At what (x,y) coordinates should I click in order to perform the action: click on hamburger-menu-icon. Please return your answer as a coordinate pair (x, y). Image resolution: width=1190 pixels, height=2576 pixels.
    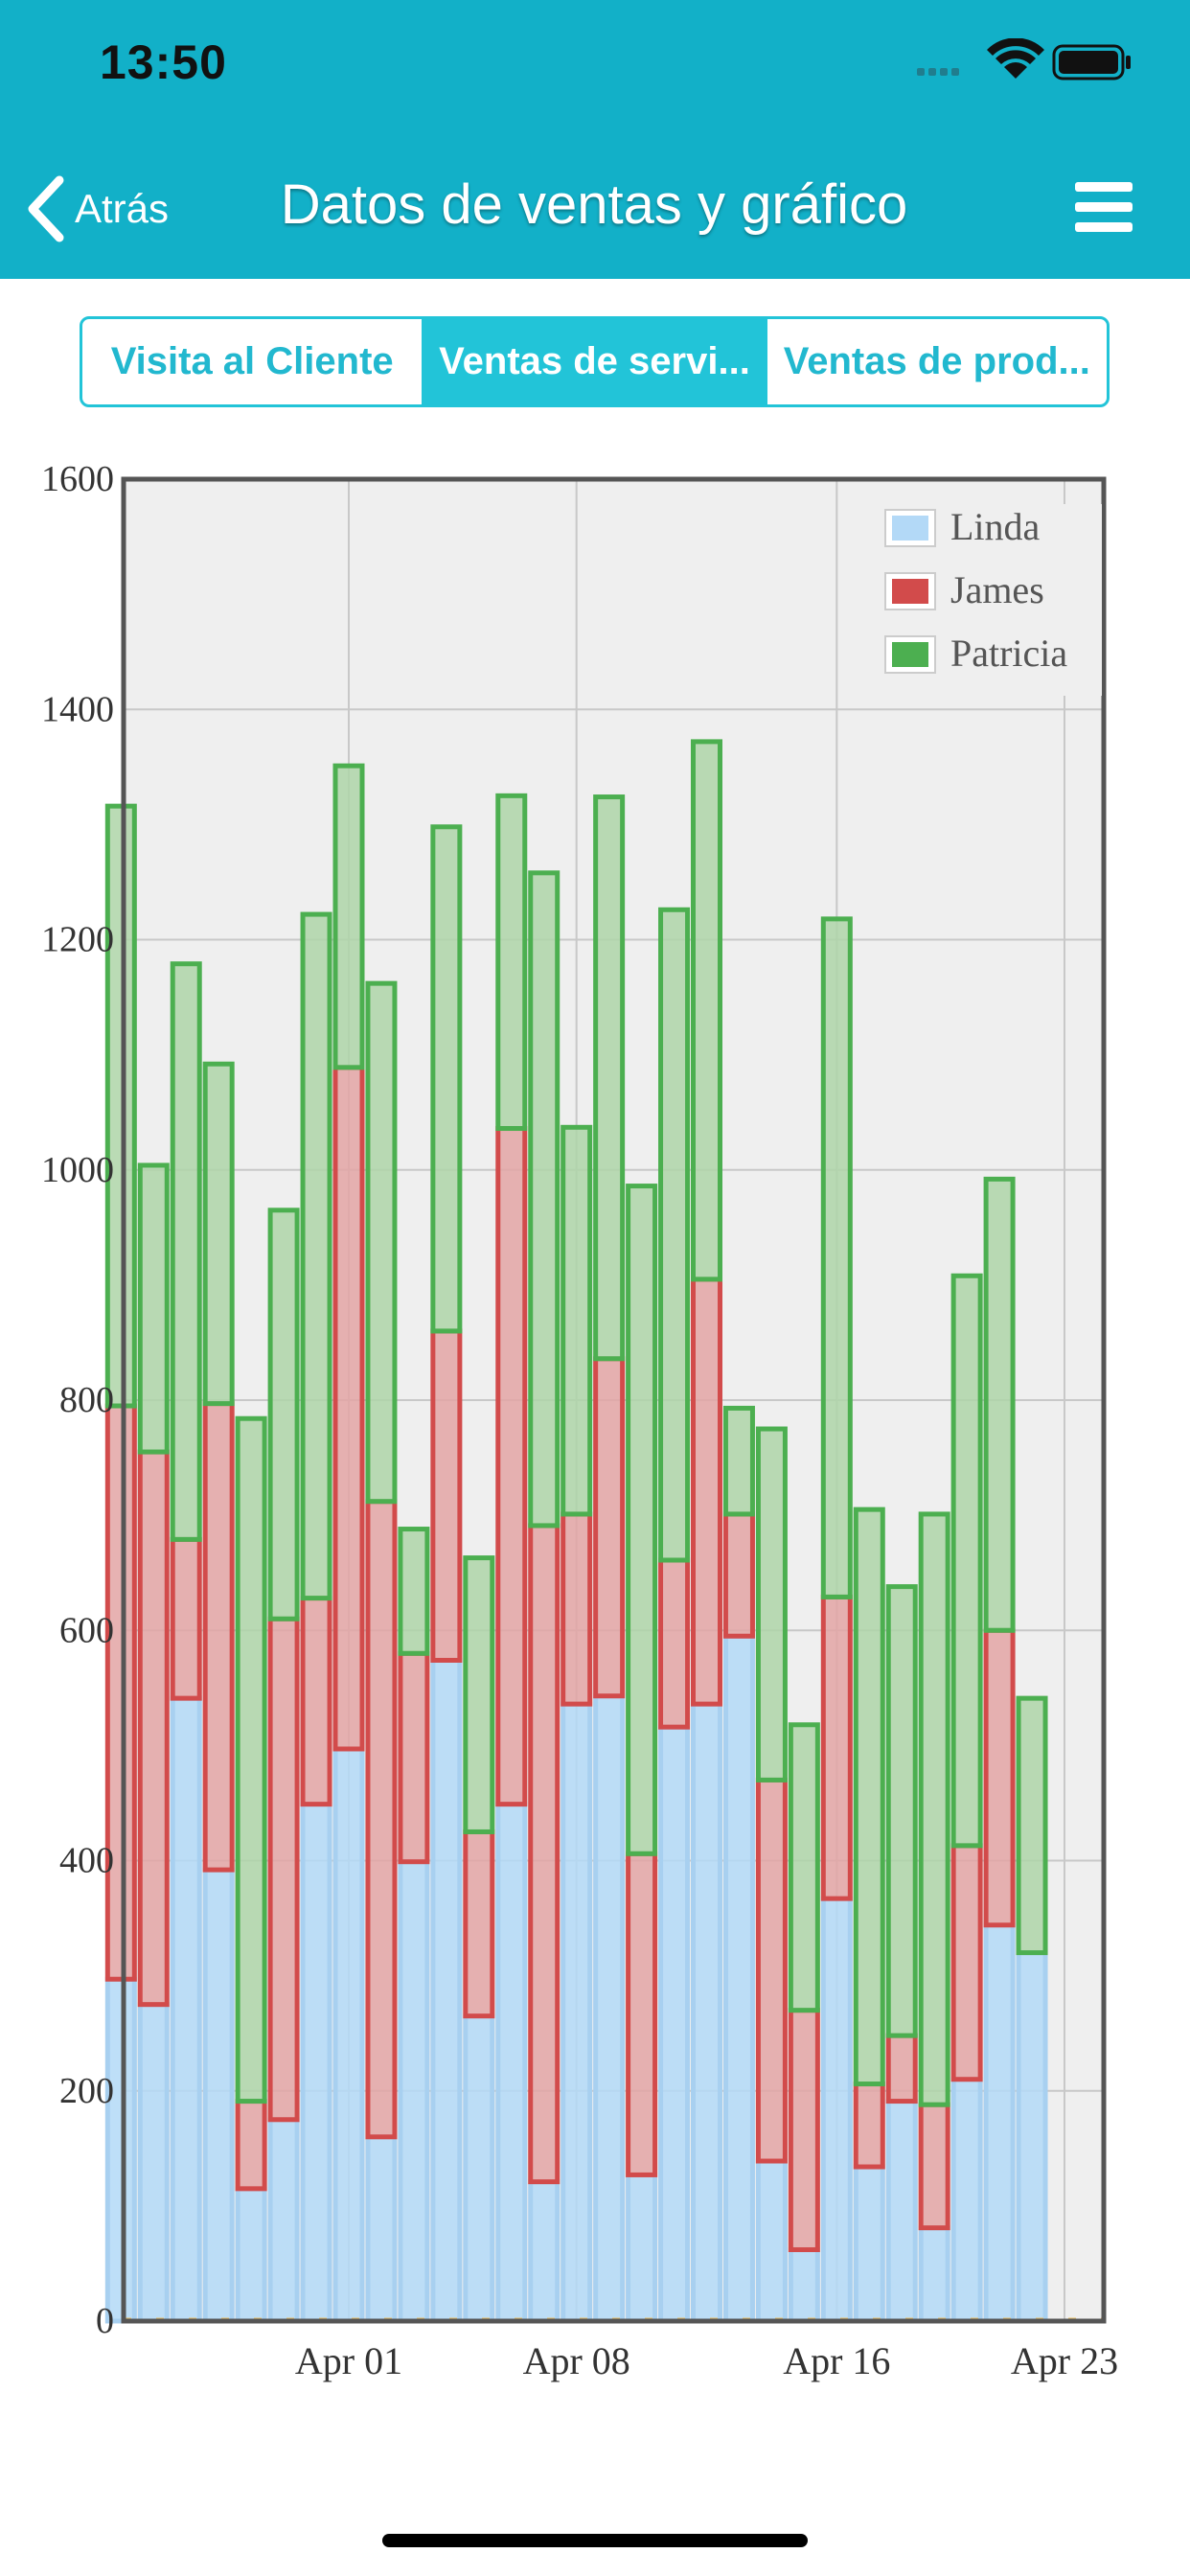
    Looking at the image, I should click on (1107, 209).